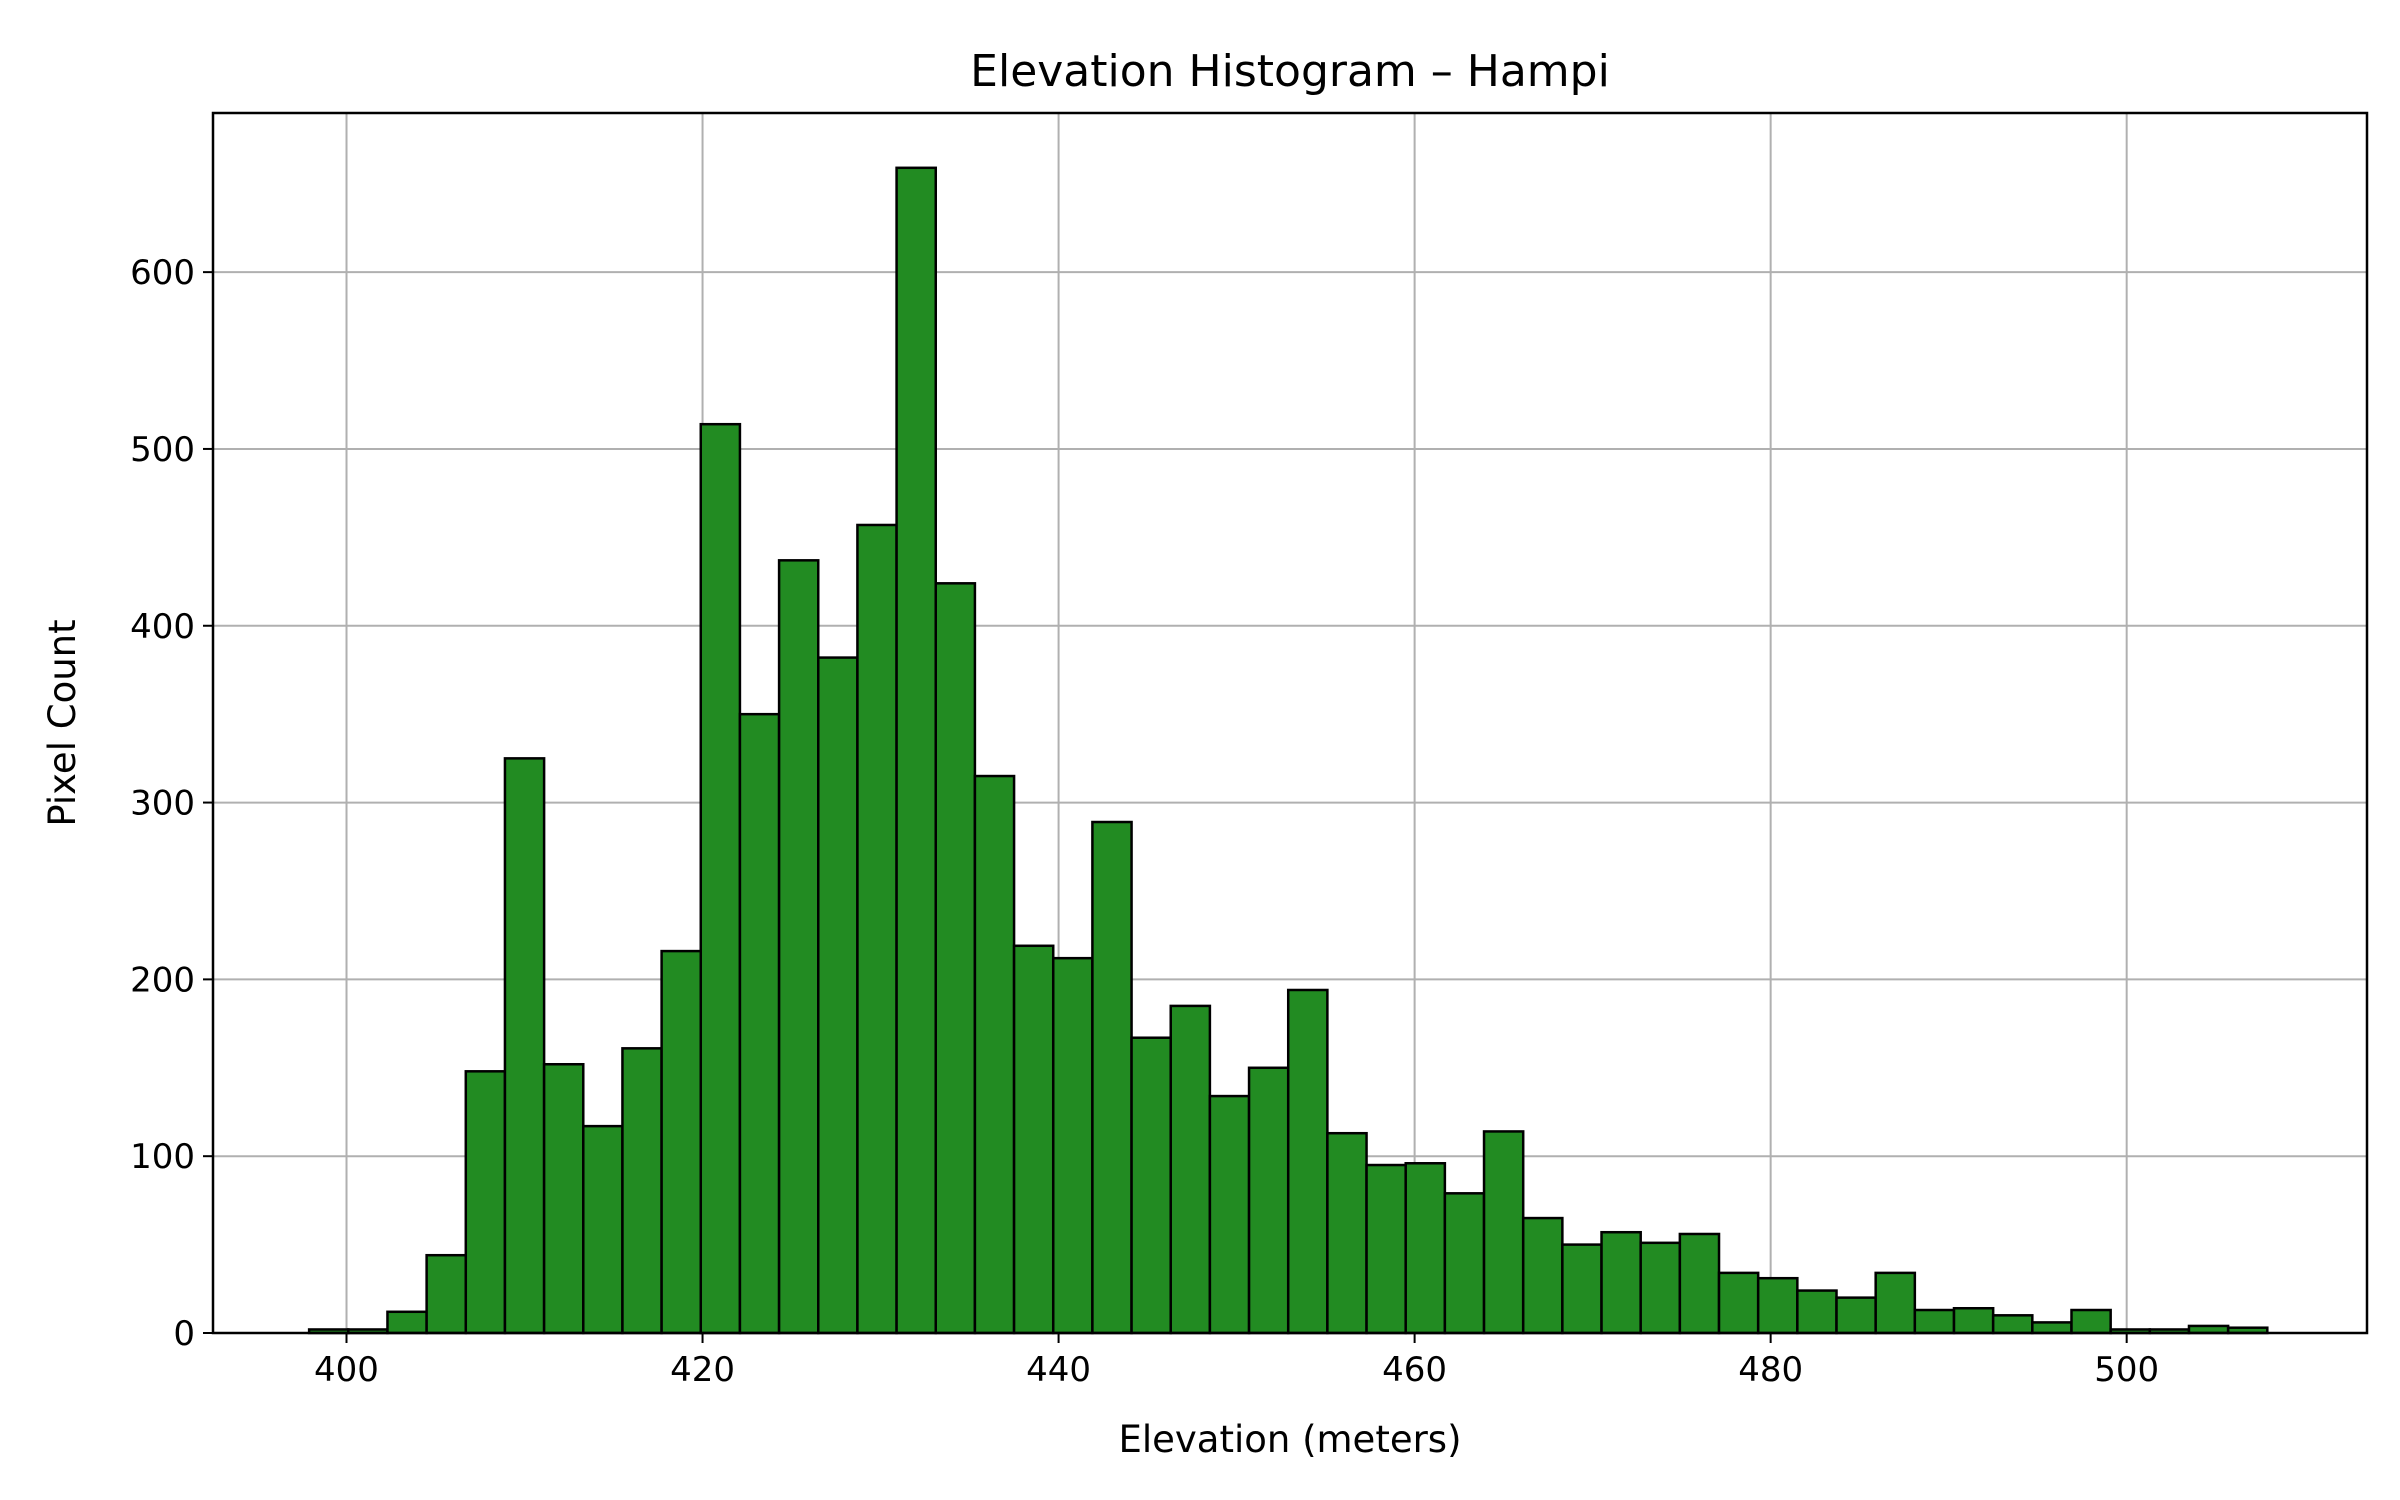 Image resolution: width=2400 pixels, height=1500 pixels. I want to click on y-tick-label: 600, so click(162, 273).